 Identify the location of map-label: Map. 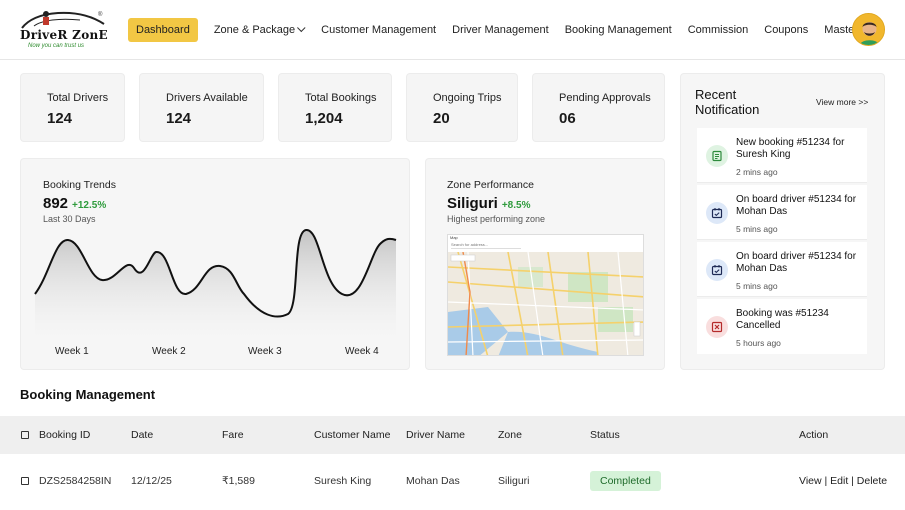
(454, 237).